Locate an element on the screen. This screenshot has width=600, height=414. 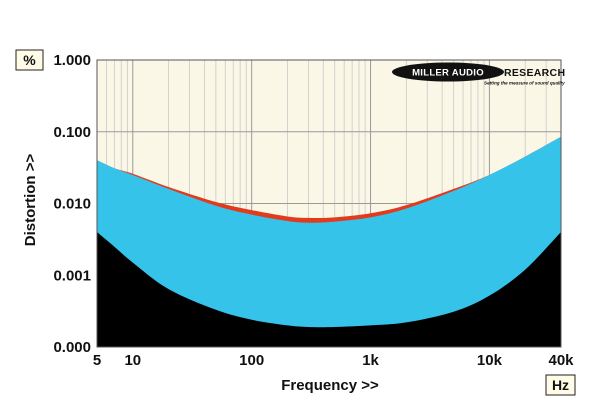
logo-oval is located at coordinates (448, 72).